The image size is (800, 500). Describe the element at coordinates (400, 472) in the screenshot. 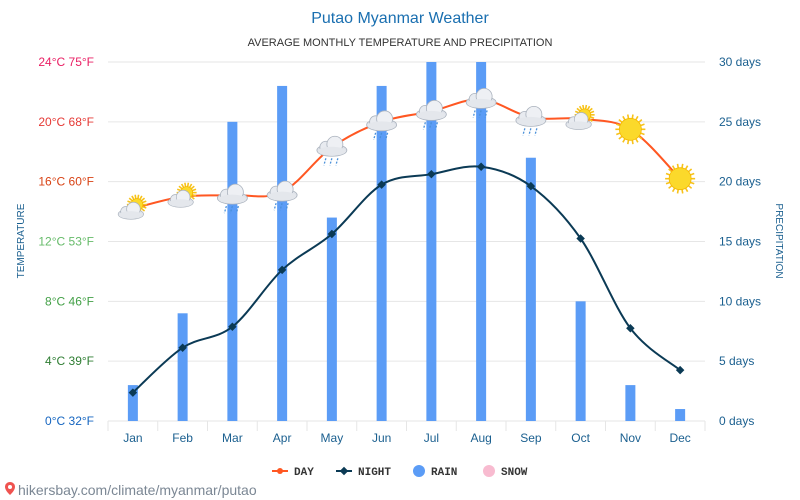

I see `legend: DAY NIGHT RAIN SNOW` at that location.